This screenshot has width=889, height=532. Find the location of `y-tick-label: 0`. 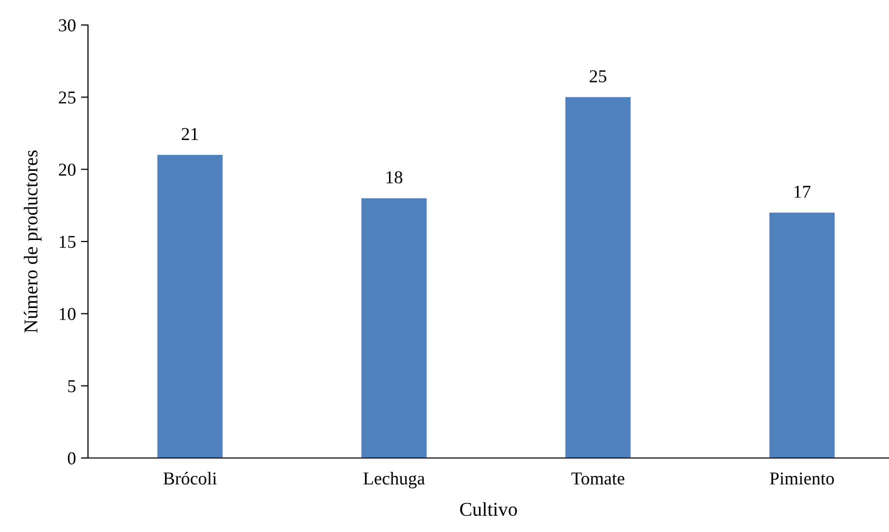

y-tick-label: 0 is located at coordinates (72, 458).